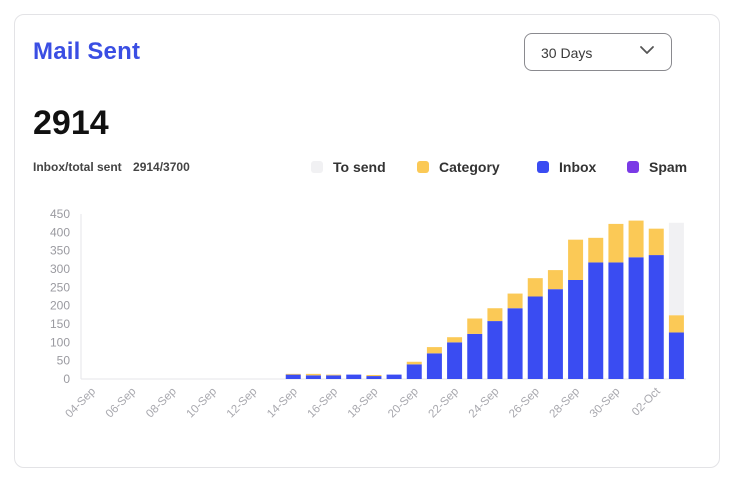  What do you see at coordinates (60, 306) in the screenshot?
I see `y-tick-label: 200` at bounding box center [60, 306].